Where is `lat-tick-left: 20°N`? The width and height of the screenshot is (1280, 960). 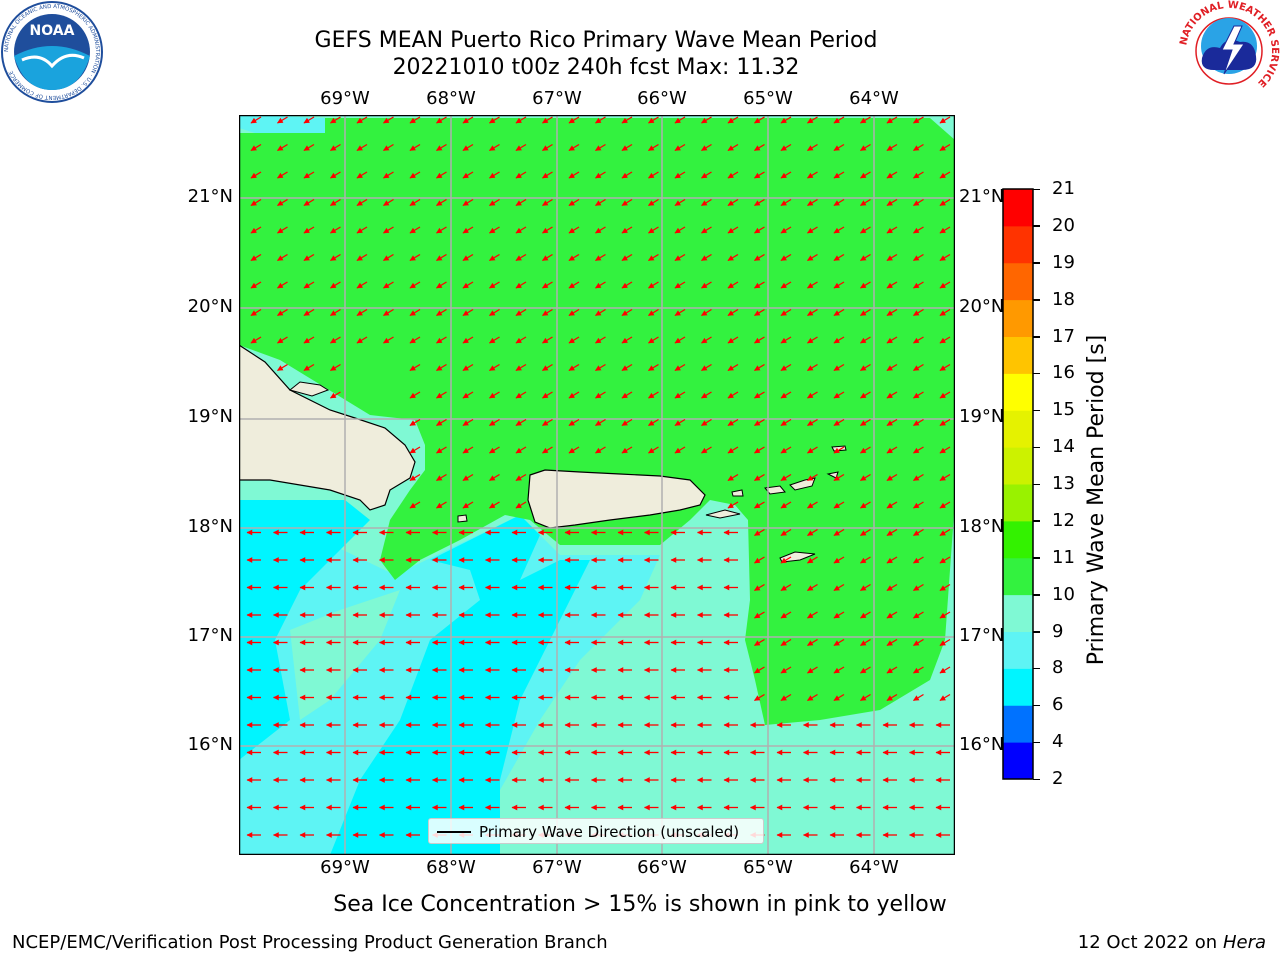 lat-tick-left: 20°N is located at coordinates (210, 306).